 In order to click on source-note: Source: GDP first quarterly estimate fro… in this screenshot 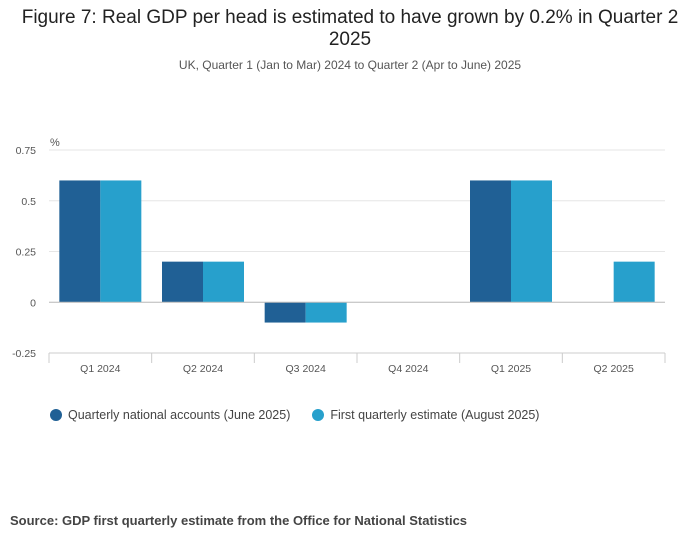, I will do `click(239, 520)`.